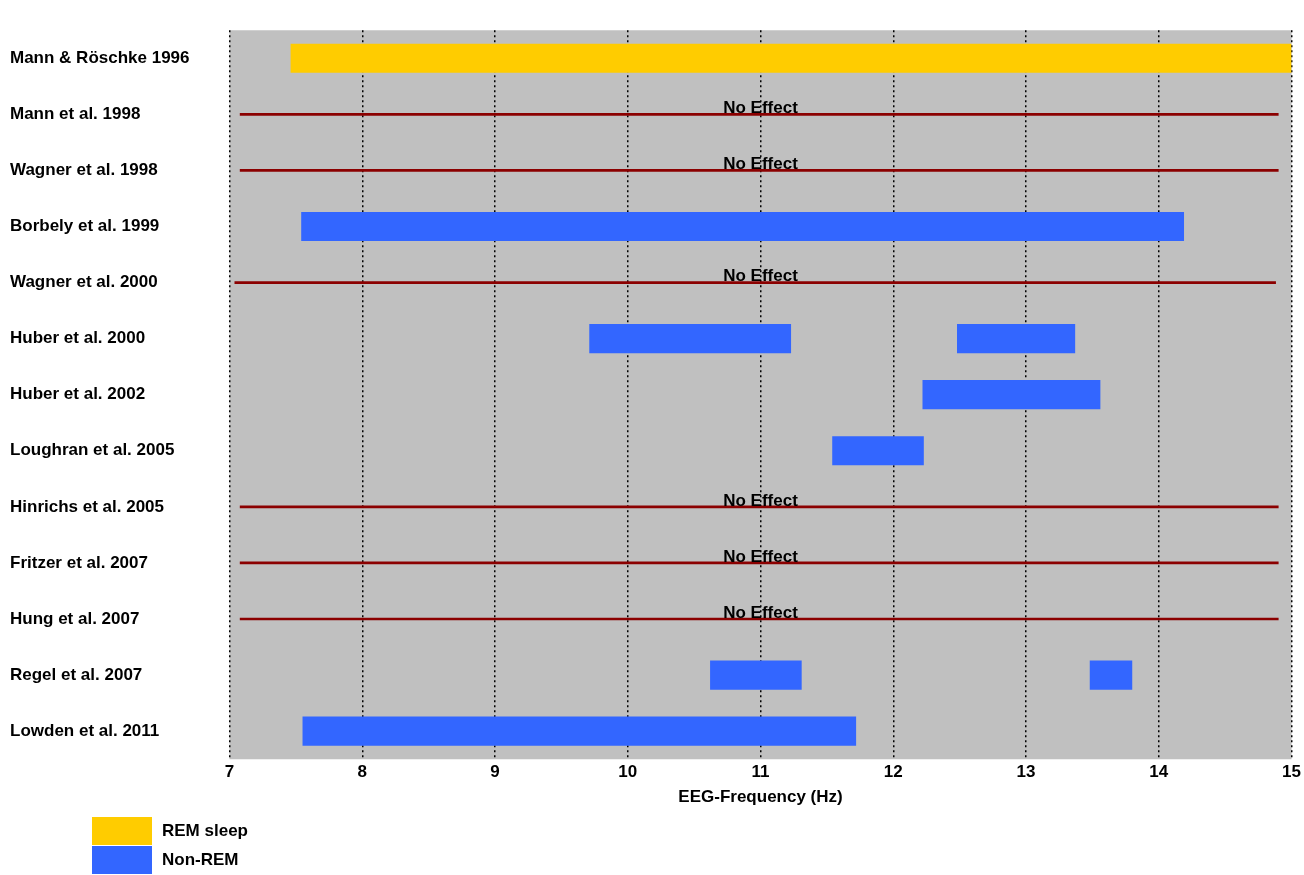  Describe the element at coordinates (1026, 772) in the screenshot. I see `x-tick-label: 13` at that location.